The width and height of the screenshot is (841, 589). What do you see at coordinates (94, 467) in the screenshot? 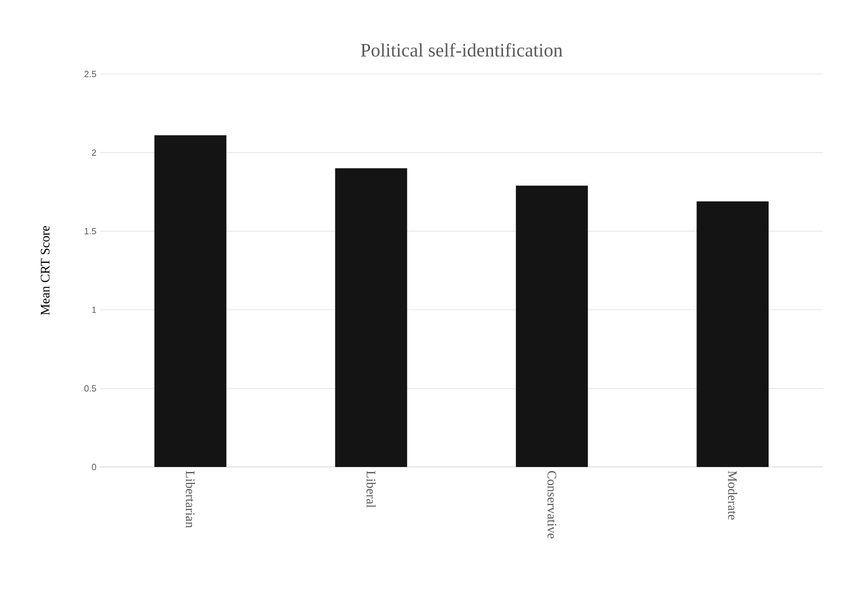
I see `y-tick-label: 0` at bounding box center [94, 467].